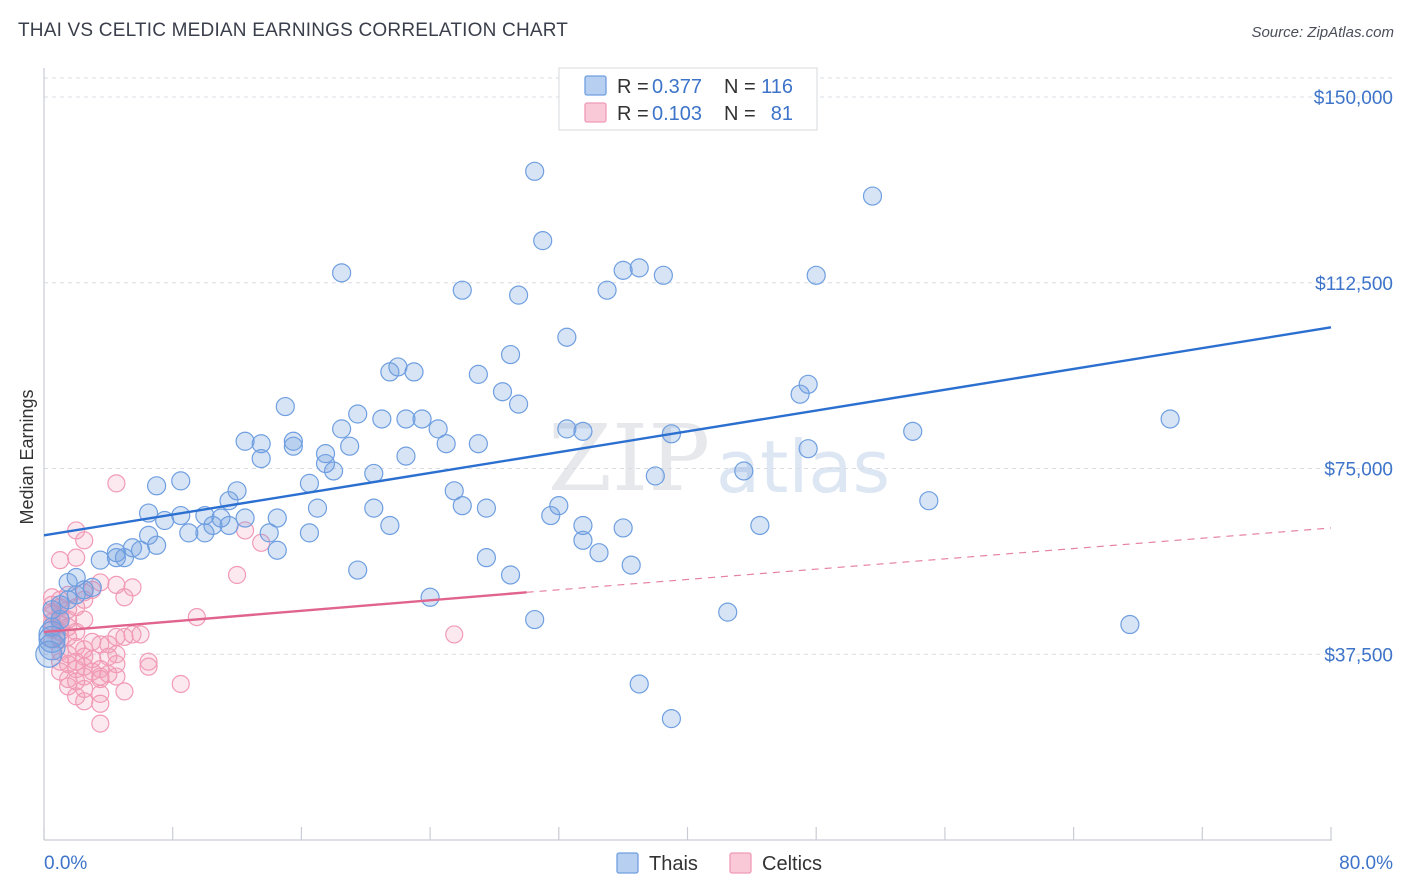  What do you see at coordinates (740, 863) in the screenshot?
I see `bottom-legend-swatch-celtics` at bounding box center [740, 863].